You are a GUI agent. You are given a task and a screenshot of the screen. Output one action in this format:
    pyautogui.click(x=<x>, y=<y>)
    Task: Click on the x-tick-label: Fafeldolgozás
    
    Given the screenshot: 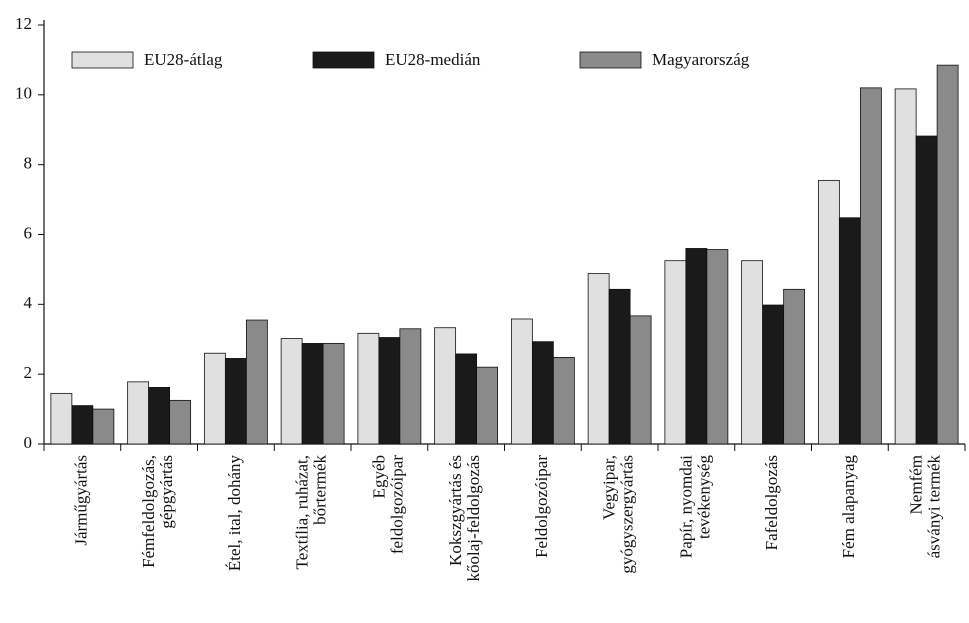 What is the action you would take?
    pyautogui.click(x=771, y=502)
    